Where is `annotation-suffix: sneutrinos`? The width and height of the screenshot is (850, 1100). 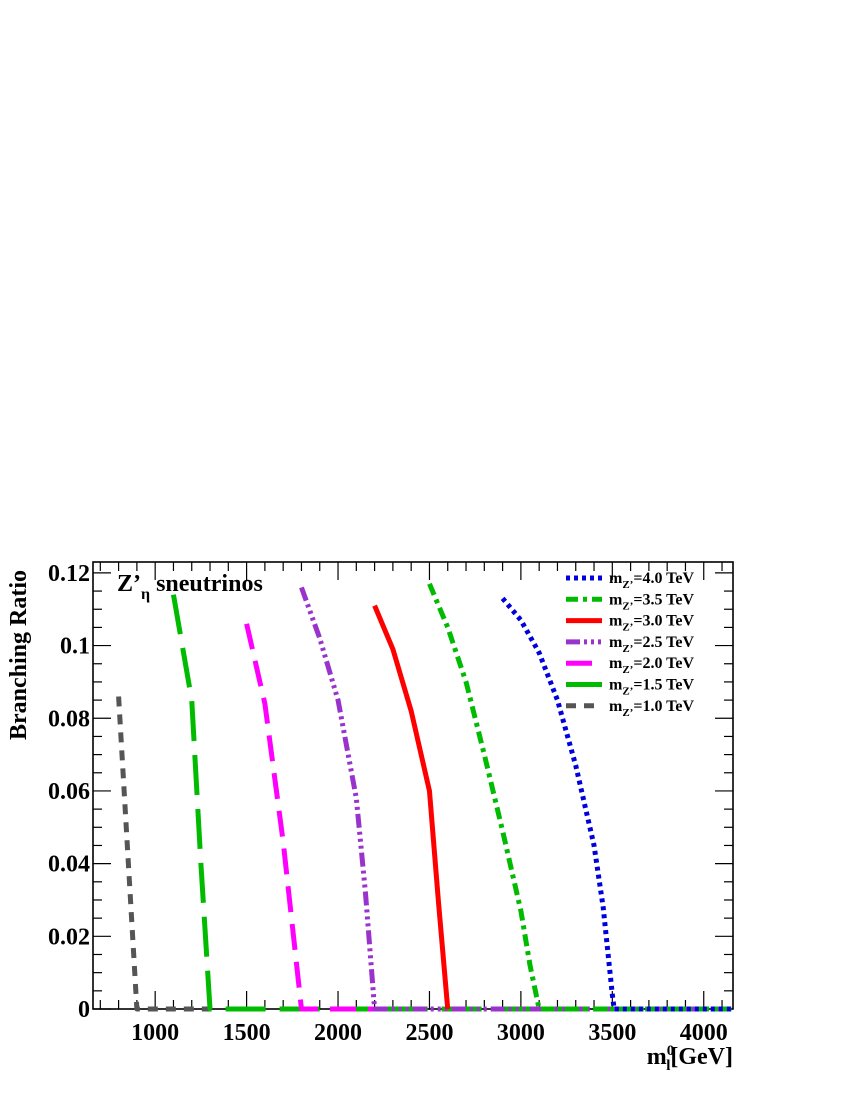 annotation-suffix: sneutrinos is located at coordinates (206, 584).